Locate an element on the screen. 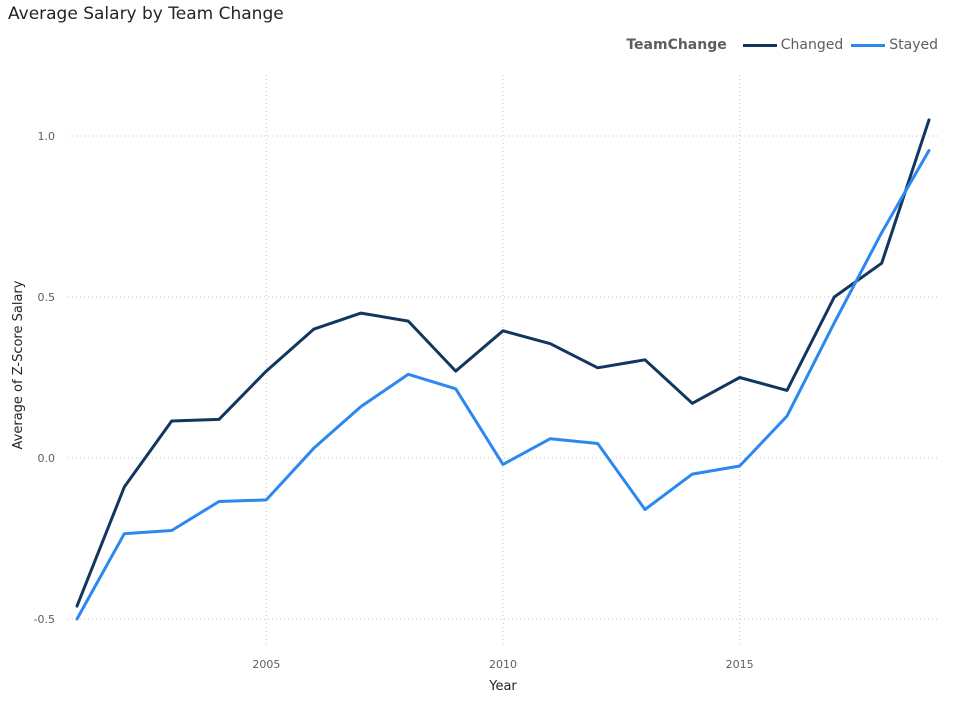 This screenshot has height=701, width=973. legend-label-changed: Changed is located at coordinates (812, 45).